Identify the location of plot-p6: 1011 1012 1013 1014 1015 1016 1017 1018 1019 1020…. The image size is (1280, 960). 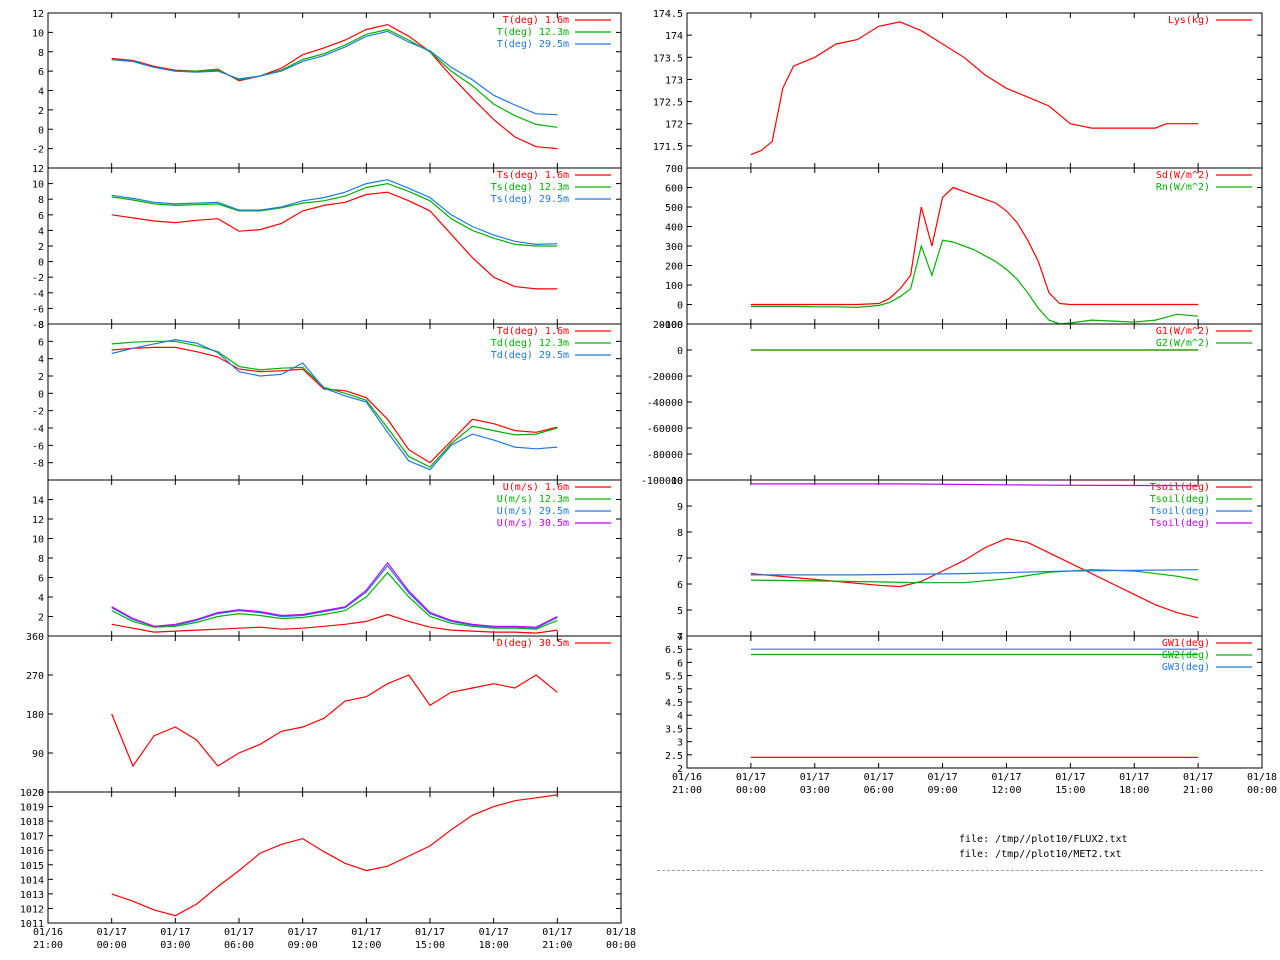
(328, 869).